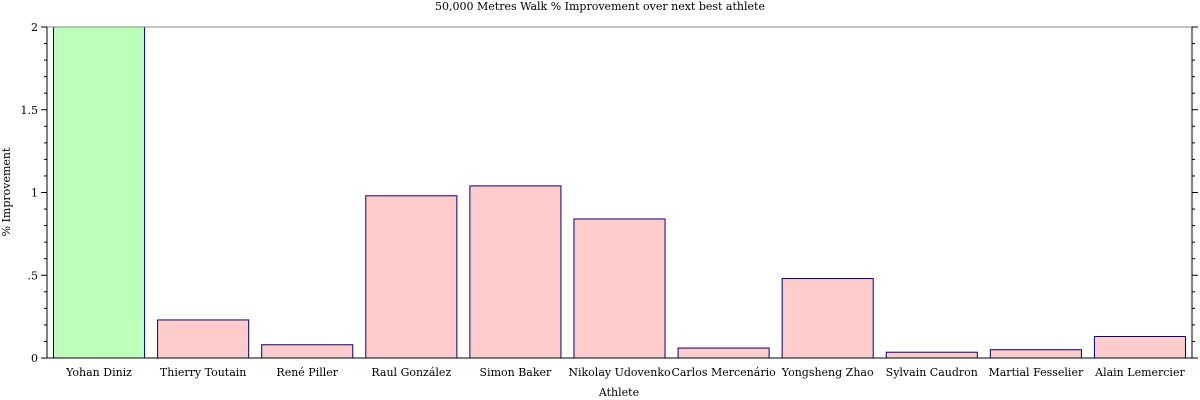 The width and height of the screenshot is (1200, 400). What do you see at coordinates (34, 358) in the screenshot?
I see `y-tick-label: 0` at bounding box center [34, 358].